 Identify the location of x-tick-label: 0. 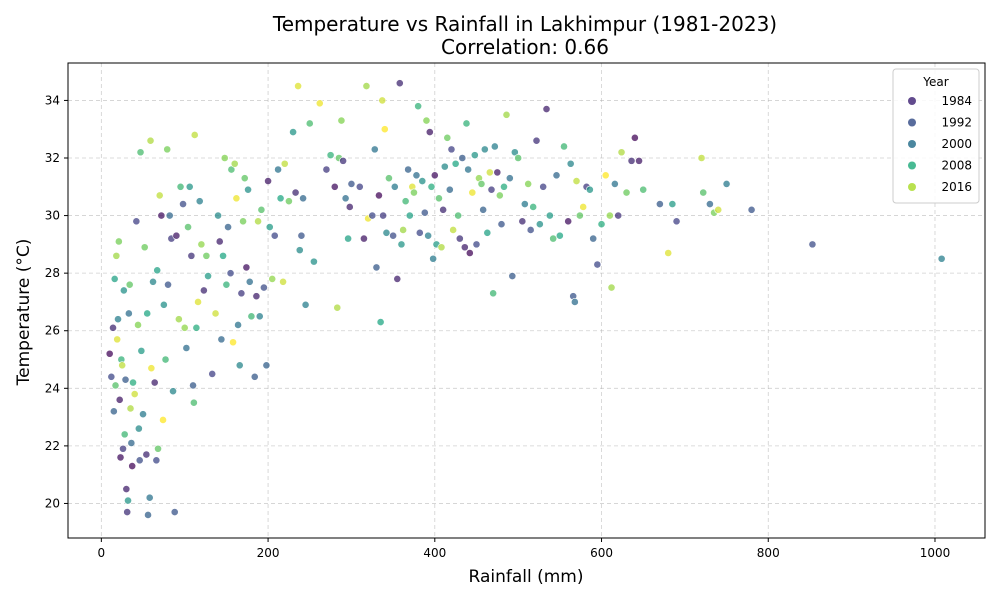
(102, 553).